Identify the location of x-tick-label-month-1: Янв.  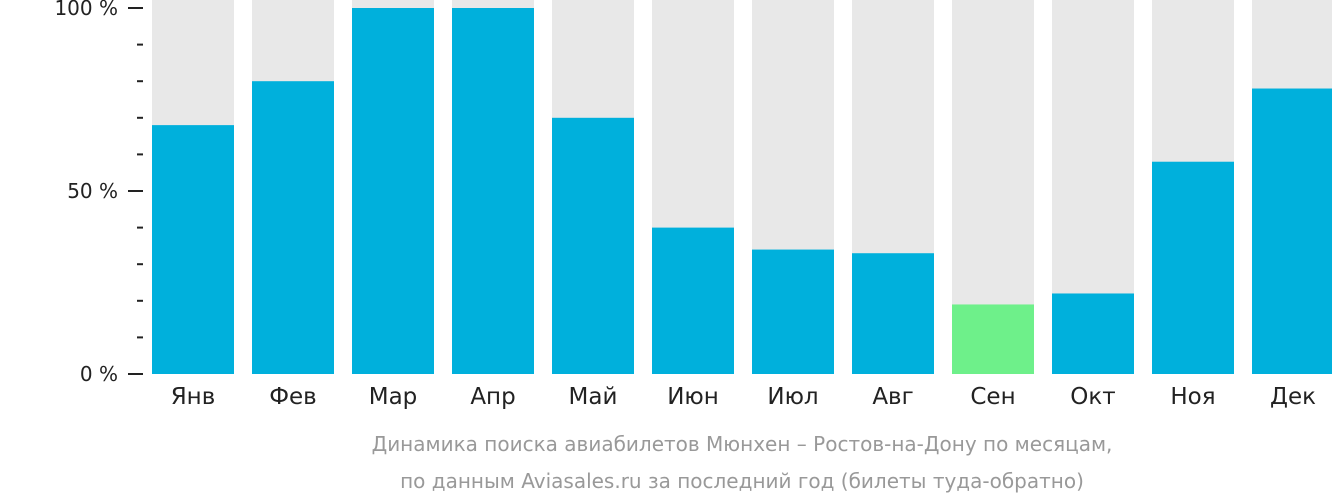
(193, 397).